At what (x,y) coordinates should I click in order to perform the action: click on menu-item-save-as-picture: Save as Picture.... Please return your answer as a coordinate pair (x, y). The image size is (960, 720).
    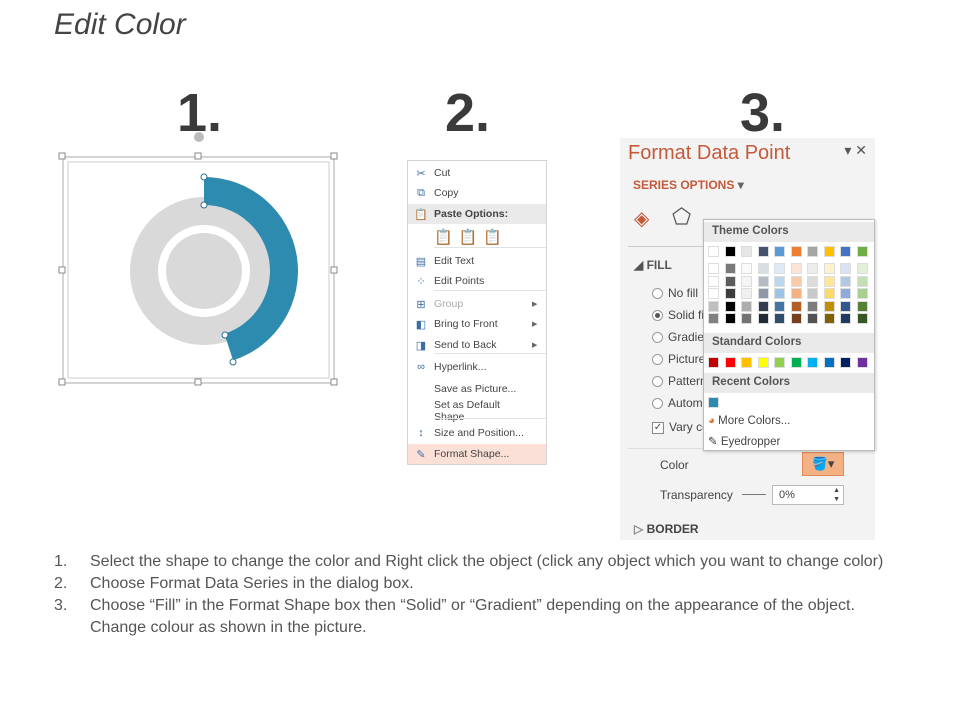
    Looking at the image, I should click on (475, 389).